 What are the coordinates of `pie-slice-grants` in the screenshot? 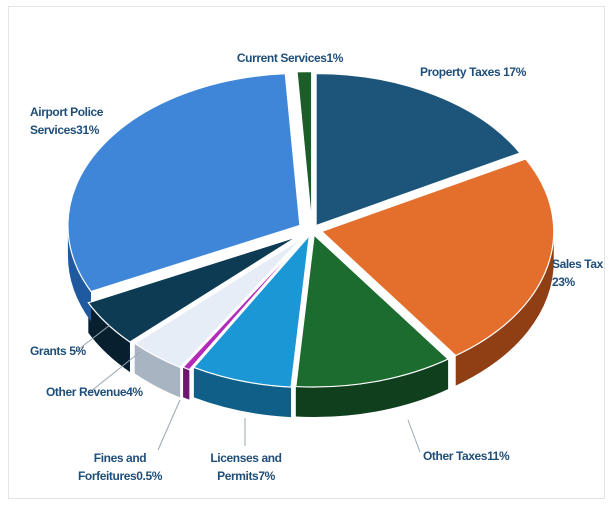 It's located at (192, 289).